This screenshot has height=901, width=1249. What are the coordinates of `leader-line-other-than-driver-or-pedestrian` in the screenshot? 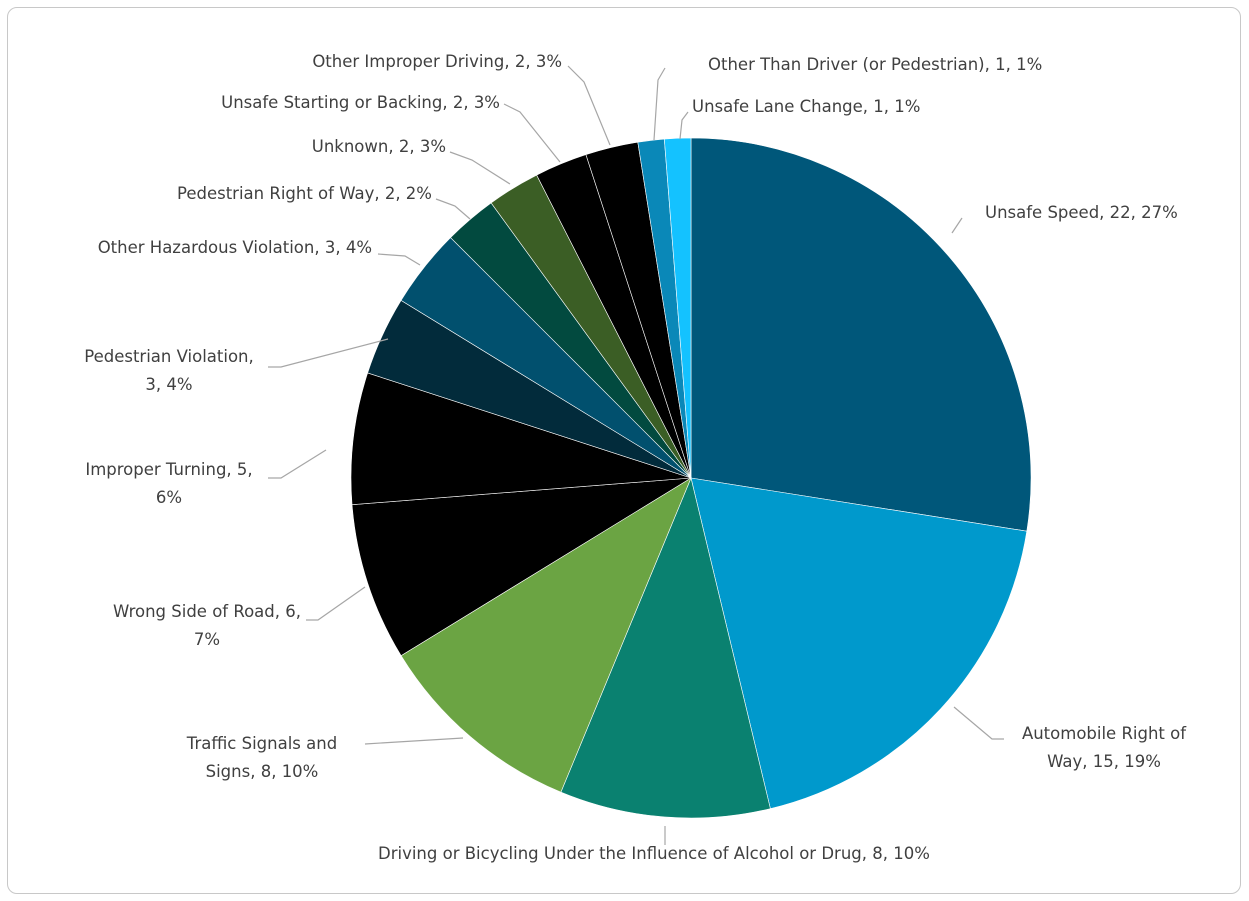 It's located at (659, 104).